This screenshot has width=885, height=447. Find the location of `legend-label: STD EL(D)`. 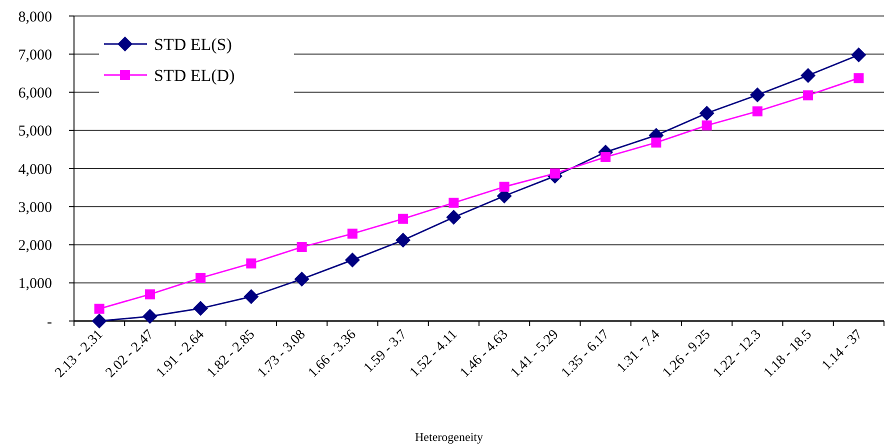

legend-label: STD EL(D) is located at coordinates (194, 75).